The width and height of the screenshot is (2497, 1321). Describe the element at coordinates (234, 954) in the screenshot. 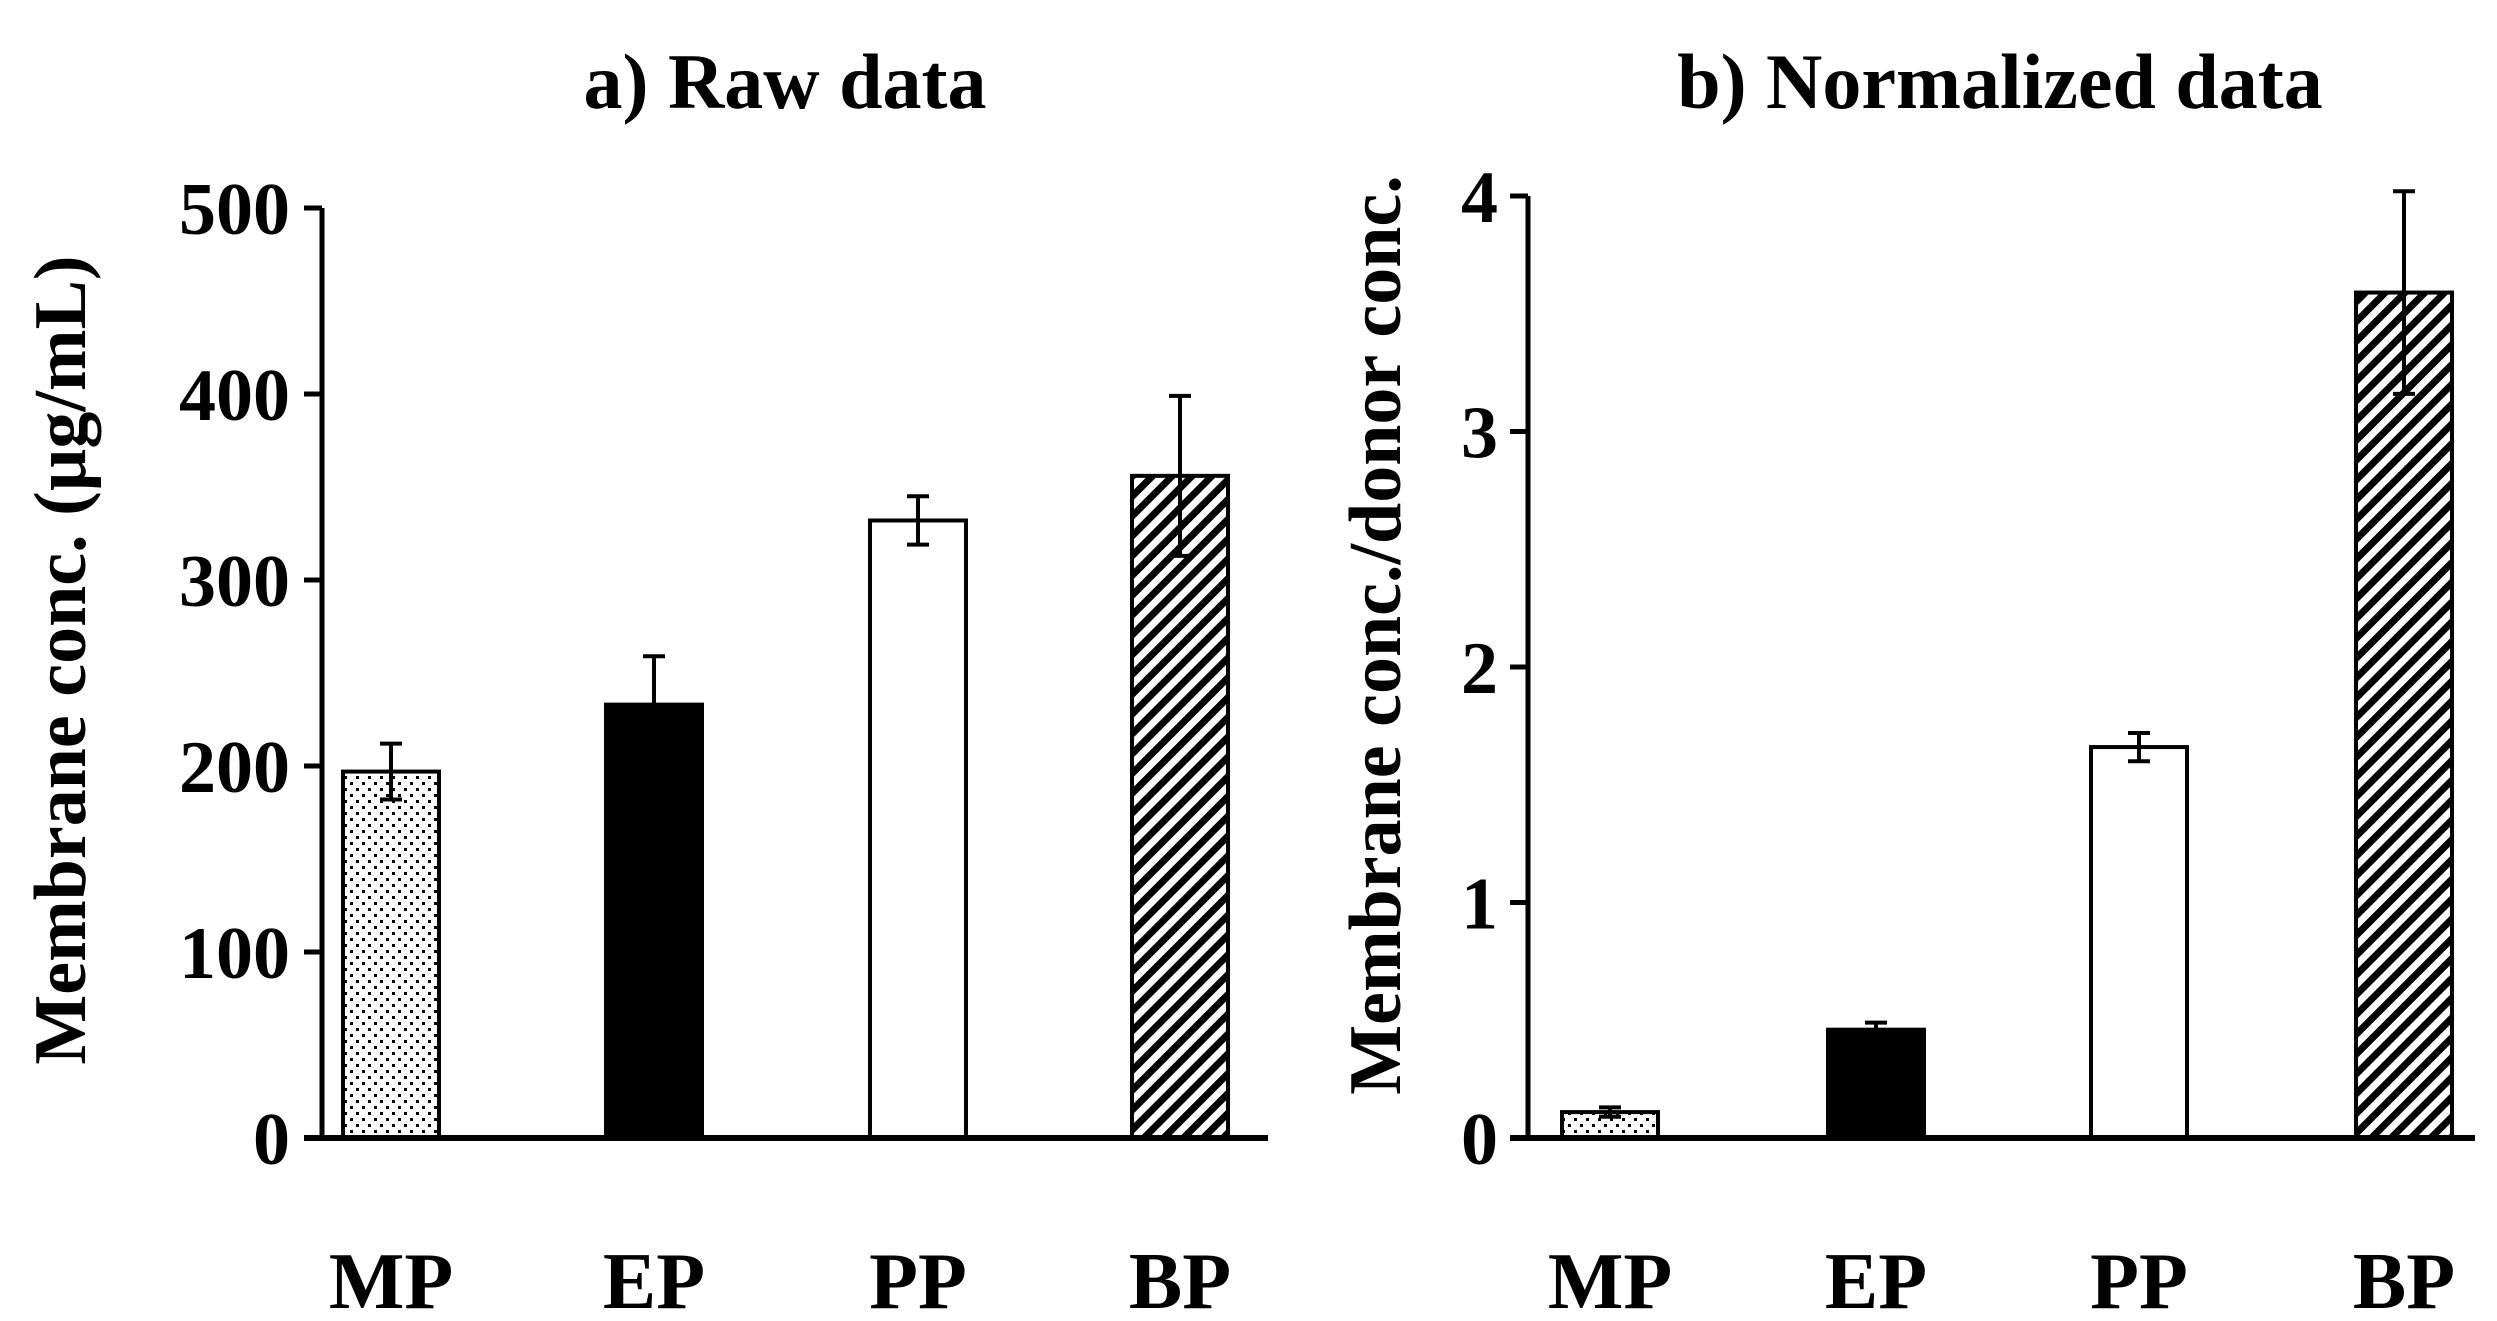

I see `y-tick-label: 100` at that location.